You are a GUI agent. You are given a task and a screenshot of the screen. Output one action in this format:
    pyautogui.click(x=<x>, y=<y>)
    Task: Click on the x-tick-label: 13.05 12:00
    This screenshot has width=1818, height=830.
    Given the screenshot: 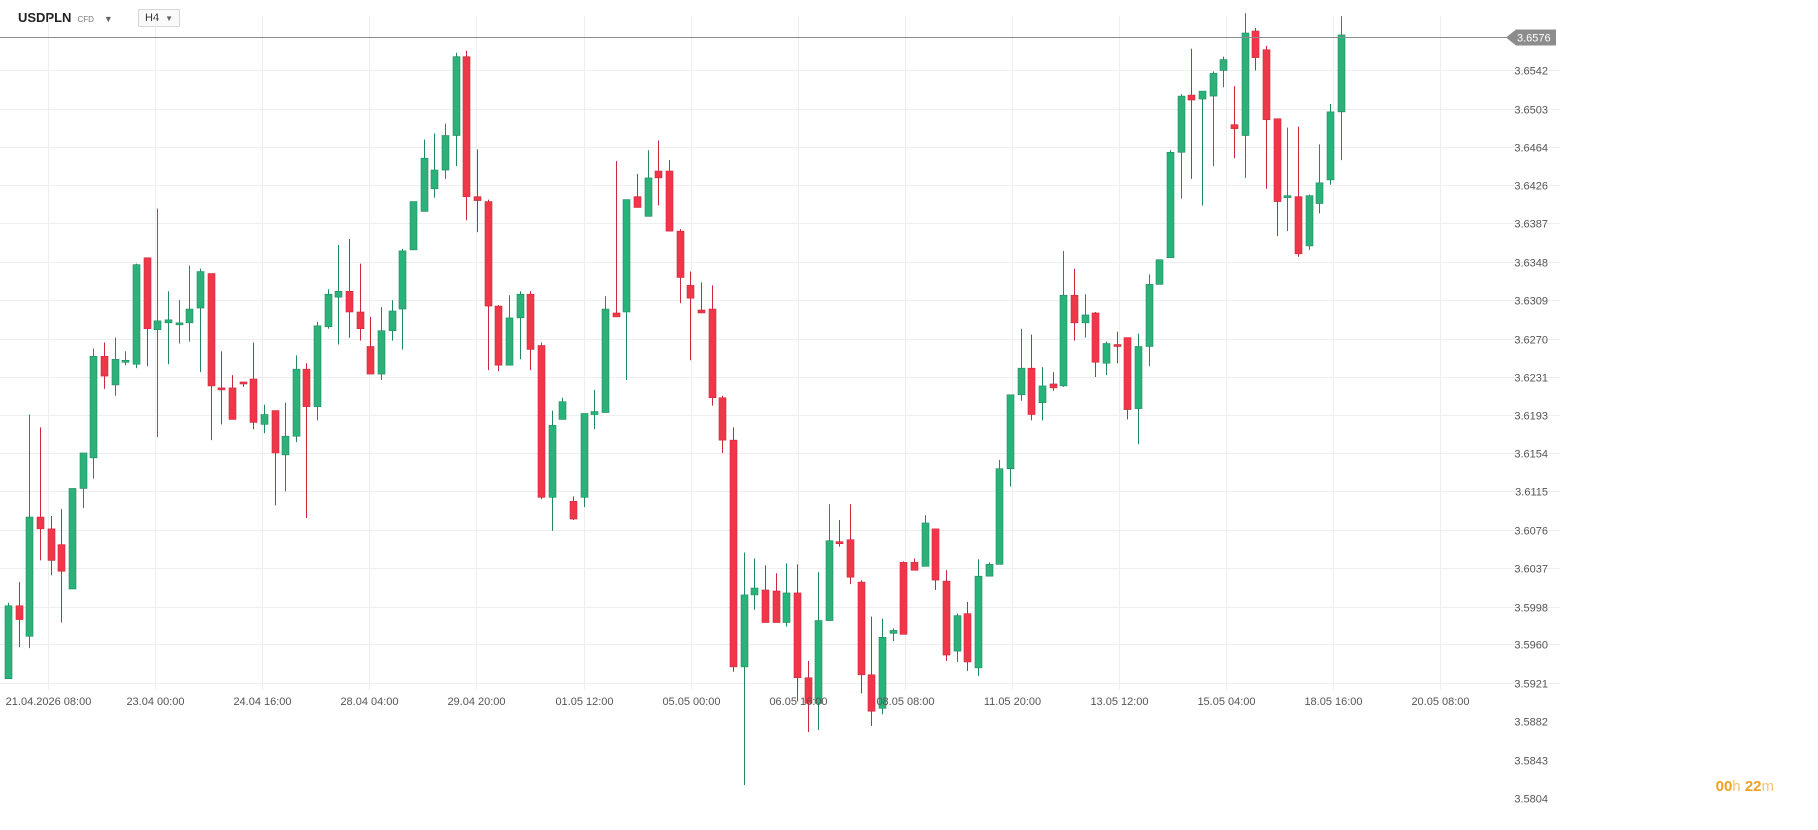 What is the action you would take?
    pyautogui.click(x=1119, y=702)
    